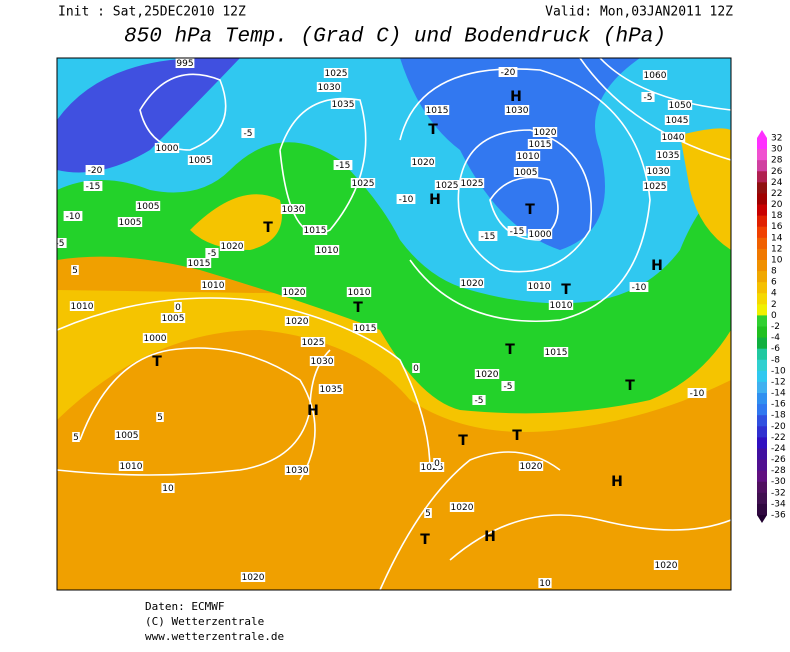 Image resolution: width=790 pixels, height=652 pixels. Describe the element at coordinates (774, 305) in the screenshot. I see `scale-label: 2` at that location.